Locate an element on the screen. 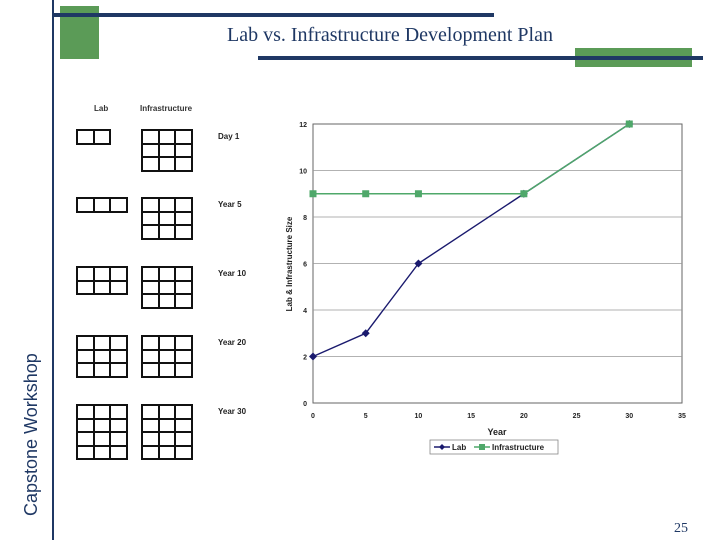  legend-infrastructure-marker is located at coordinates (482, 447).